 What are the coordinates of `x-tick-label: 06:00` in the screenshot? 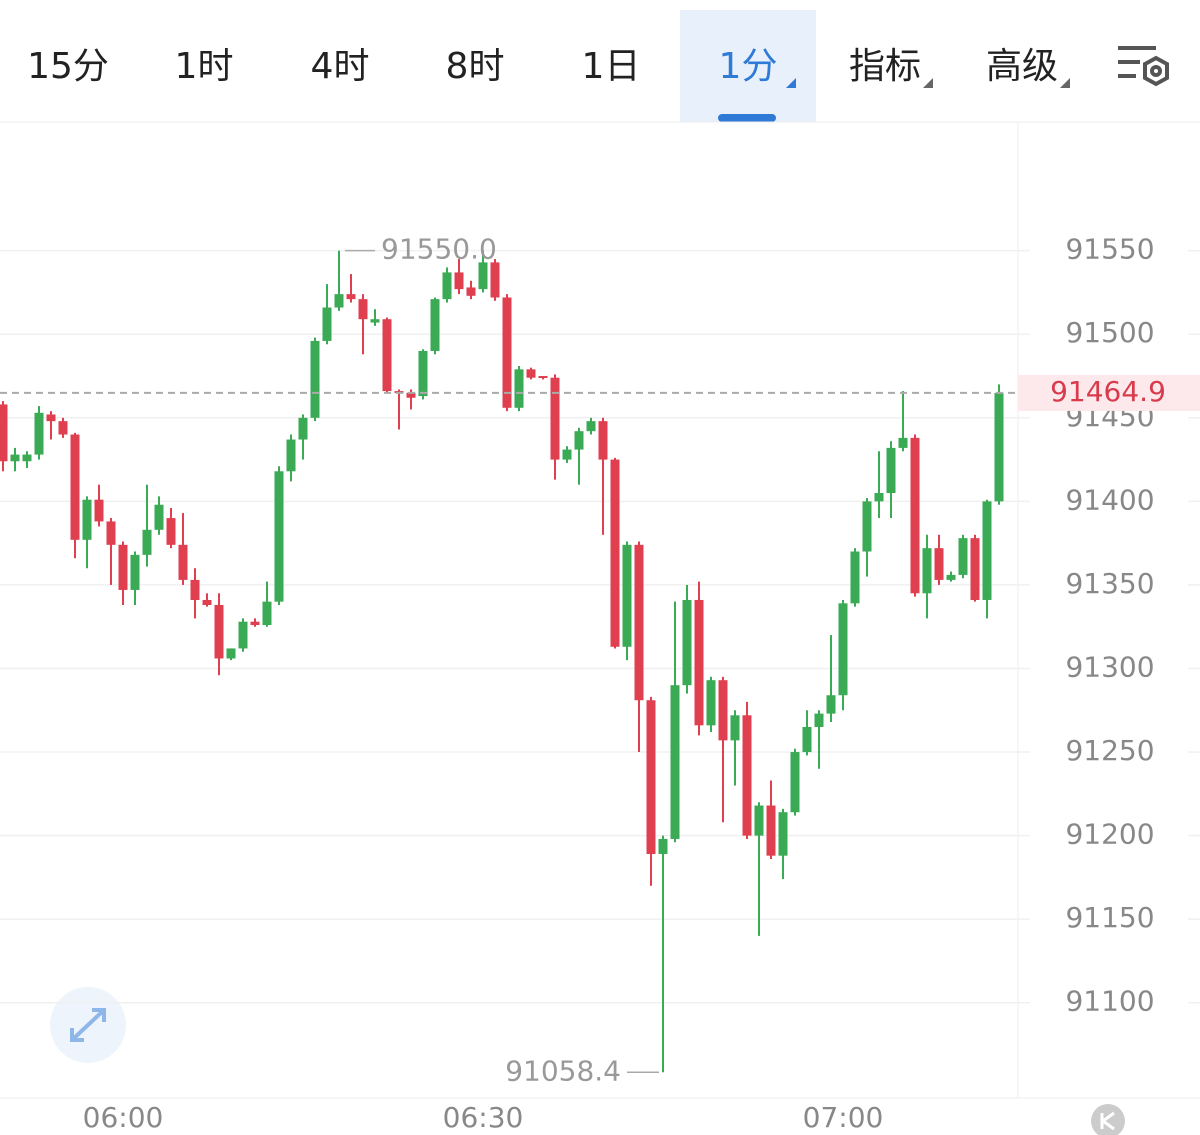 It's located at (123, 1117).